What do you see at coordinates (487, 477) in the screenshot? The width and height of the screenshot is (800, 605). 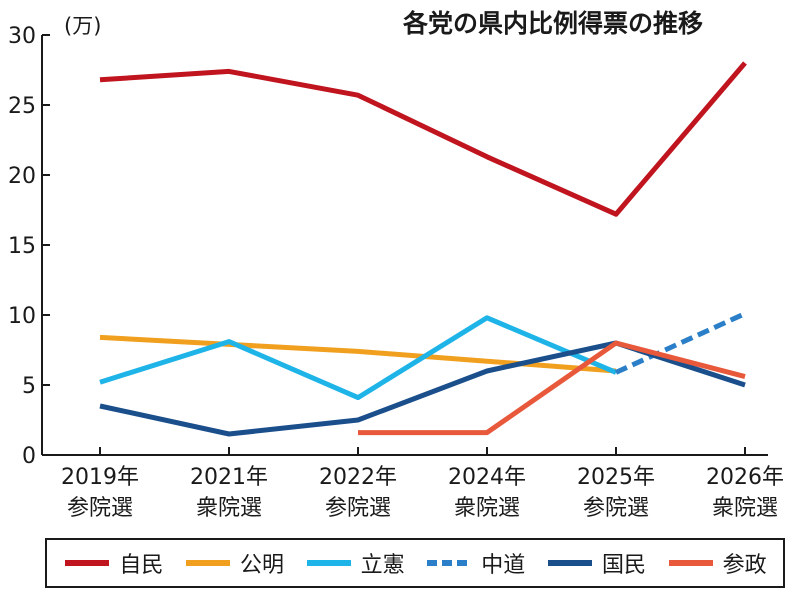 I see `x-tick-label: 2024年` at bounding box center [487, 477].